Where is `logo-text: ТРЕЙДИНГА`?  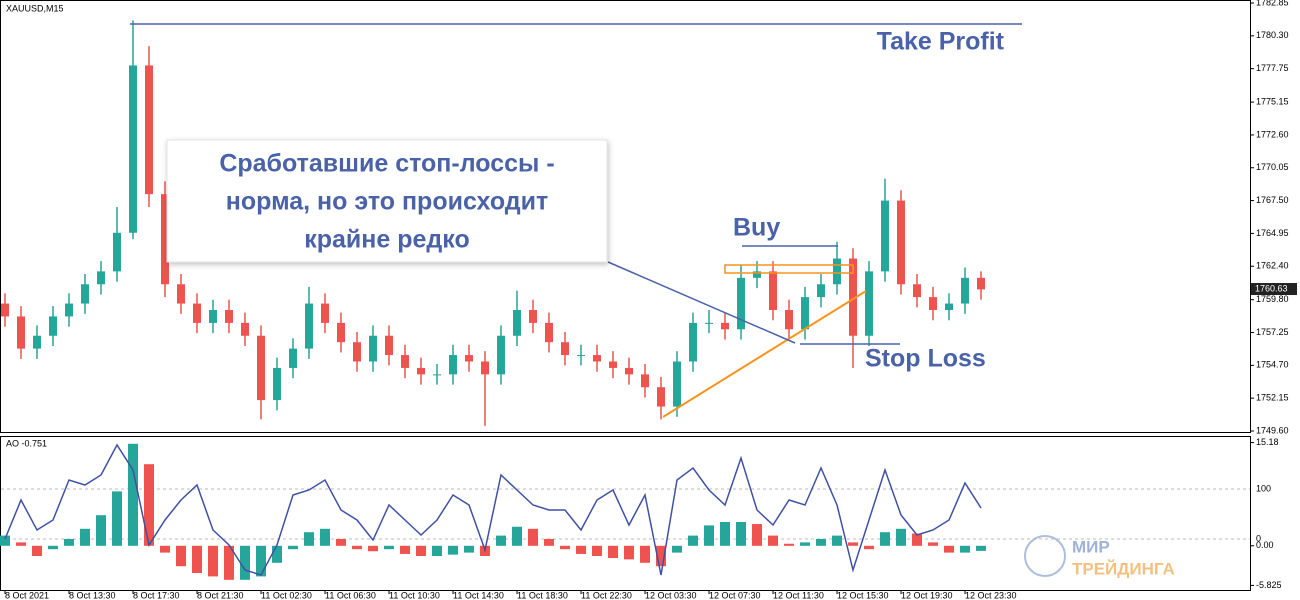 logo-text: ТРЕЙДИНГА is located at coordinates (1123, 568).